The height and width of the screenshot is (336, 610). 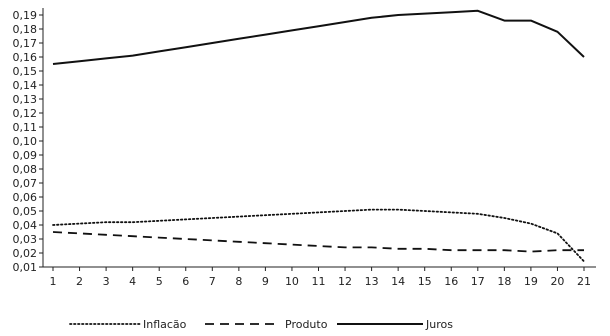 What do you see at coordinates (25, 155) in the screenshot?
I see `y-tick-label: 0,09` at bounding box center [25, 155].